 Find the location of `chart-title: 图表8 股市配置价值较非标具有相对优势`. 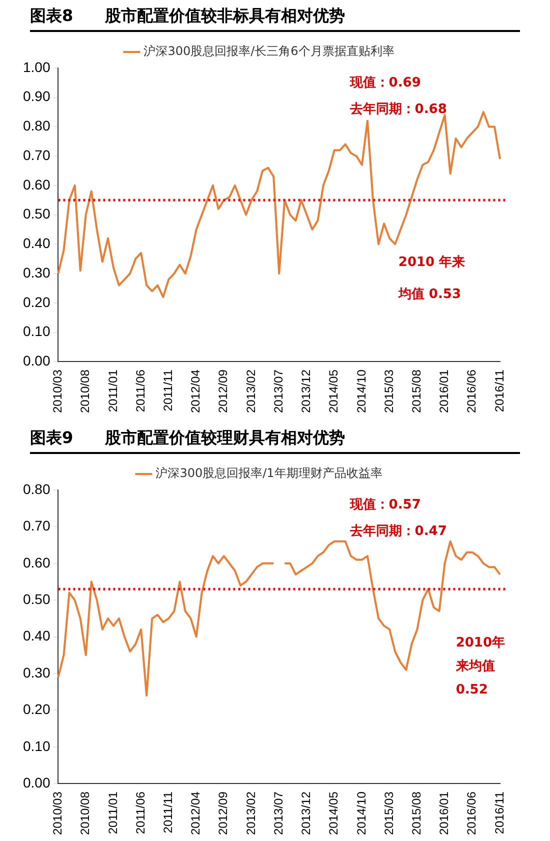

chart-title: 图表8 股市配置价值较非标具有相对优势 is located at coordinates (275, 19).